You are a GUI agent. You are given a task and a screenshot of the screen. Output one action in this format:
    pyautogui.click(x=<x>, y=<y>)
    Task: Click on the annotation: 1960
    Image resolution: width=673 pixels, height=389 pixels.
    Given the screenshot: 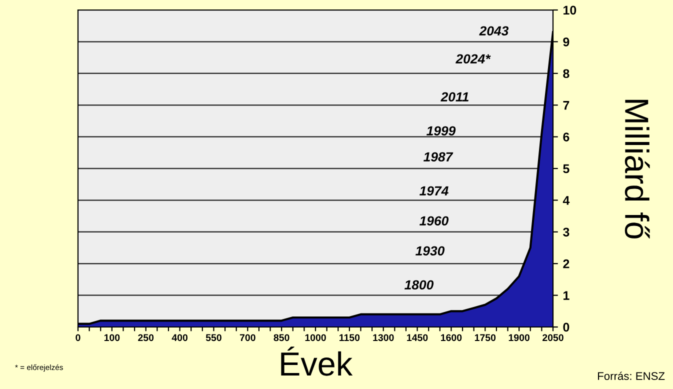 What is the action you would take?
    pyautogui.click(x=434, y=221)
    